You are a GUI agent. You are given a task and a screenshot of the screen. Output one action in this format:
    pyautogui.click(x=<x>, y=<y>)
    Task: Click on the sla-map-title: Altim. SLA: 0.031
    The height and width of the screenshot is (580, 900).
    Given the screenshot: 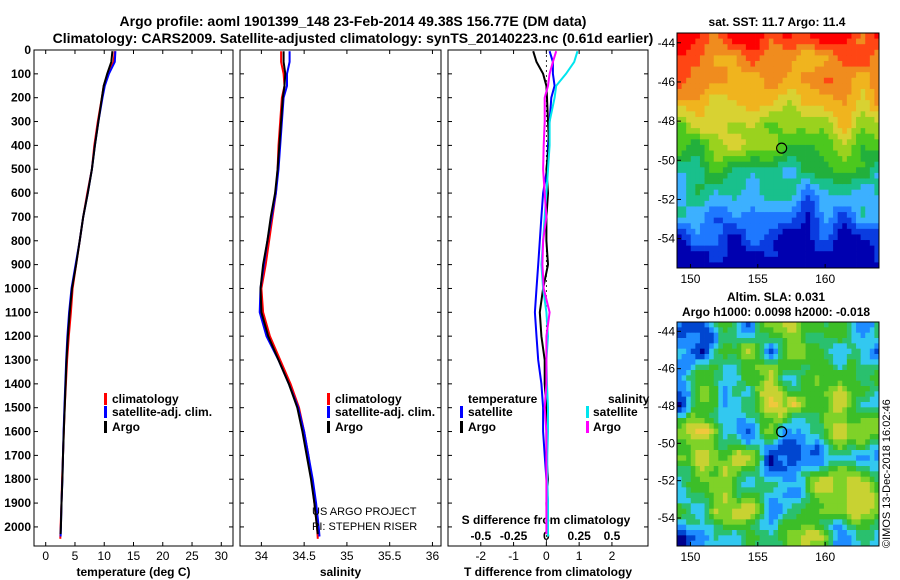 What is the action you would take?
    pyautogui.click(x=776, y=297)
    